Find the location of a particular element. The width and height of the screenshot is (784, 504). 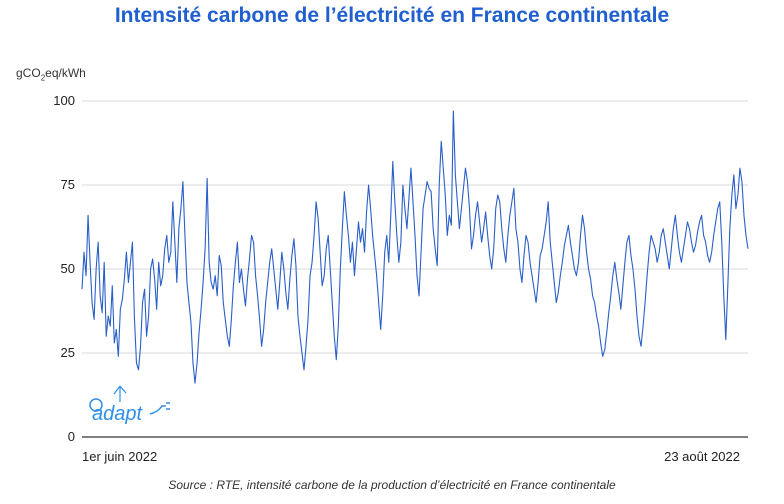

y-unit-subscript: 2 is located at coordinates (43, 78).